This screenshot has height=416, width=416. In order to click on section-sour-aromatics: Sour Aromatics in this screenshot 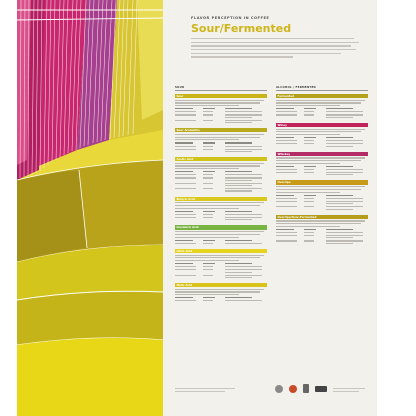, I will do `click(221, 140)`.